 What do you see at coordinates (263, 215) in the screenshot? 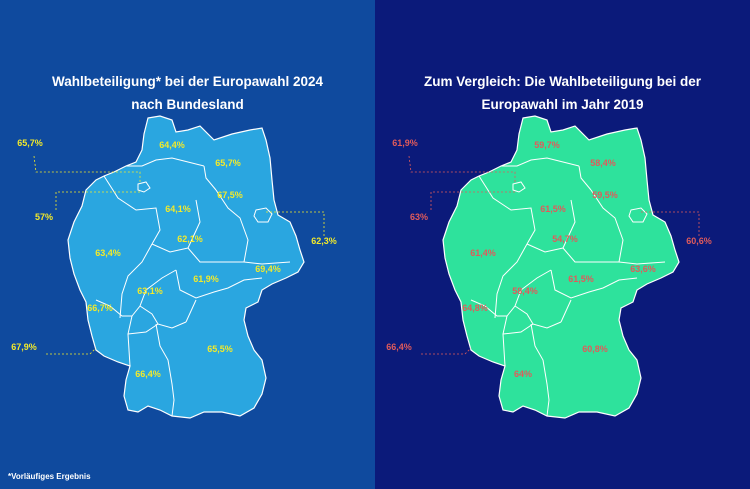
I see `map2024-berlin-shape` at bounding box center [263, 215].